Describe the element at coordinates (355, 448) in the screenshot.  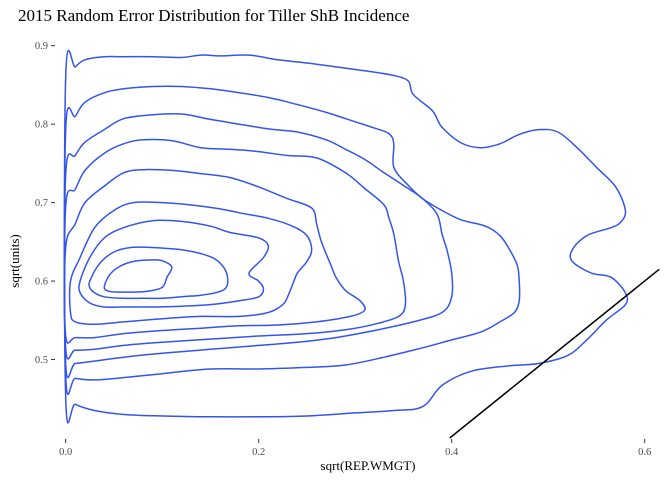
I see `x-axis: 0.0 0.2 0.4 0.6` at that location.